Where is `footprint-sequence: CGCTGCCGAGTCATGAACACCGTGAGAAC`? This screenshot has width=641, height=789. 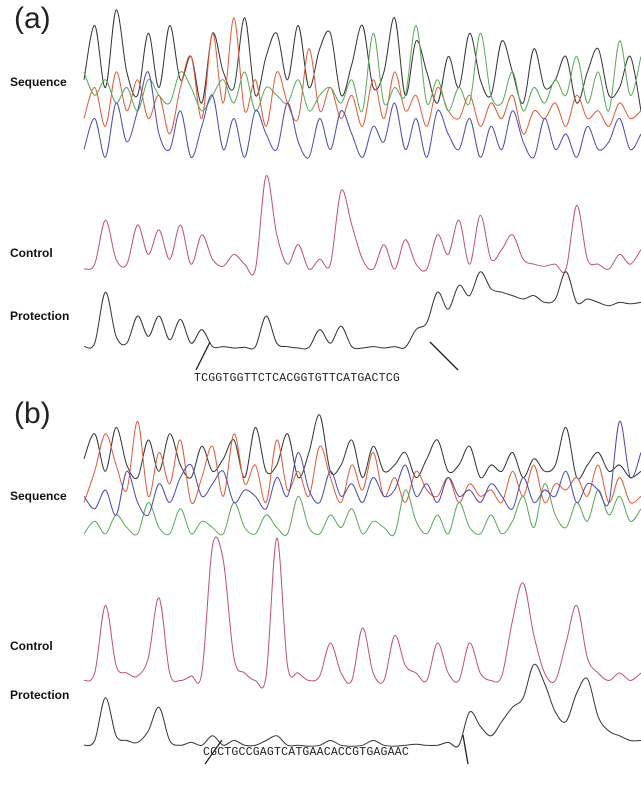
footprint-sequence: CGCTGCCGAGTCATGAACACCGTGAGAAC is located at coordinates (306, 752).